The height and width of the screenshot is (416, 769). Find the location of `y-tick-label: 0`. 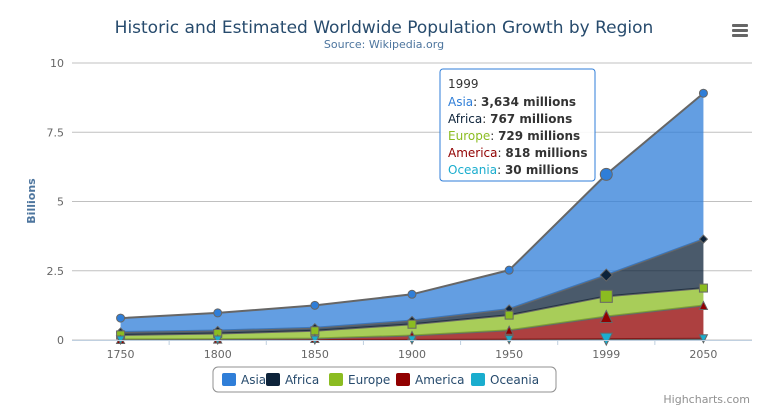

y-tick-label: 0 is located at coordinates (60, 340).